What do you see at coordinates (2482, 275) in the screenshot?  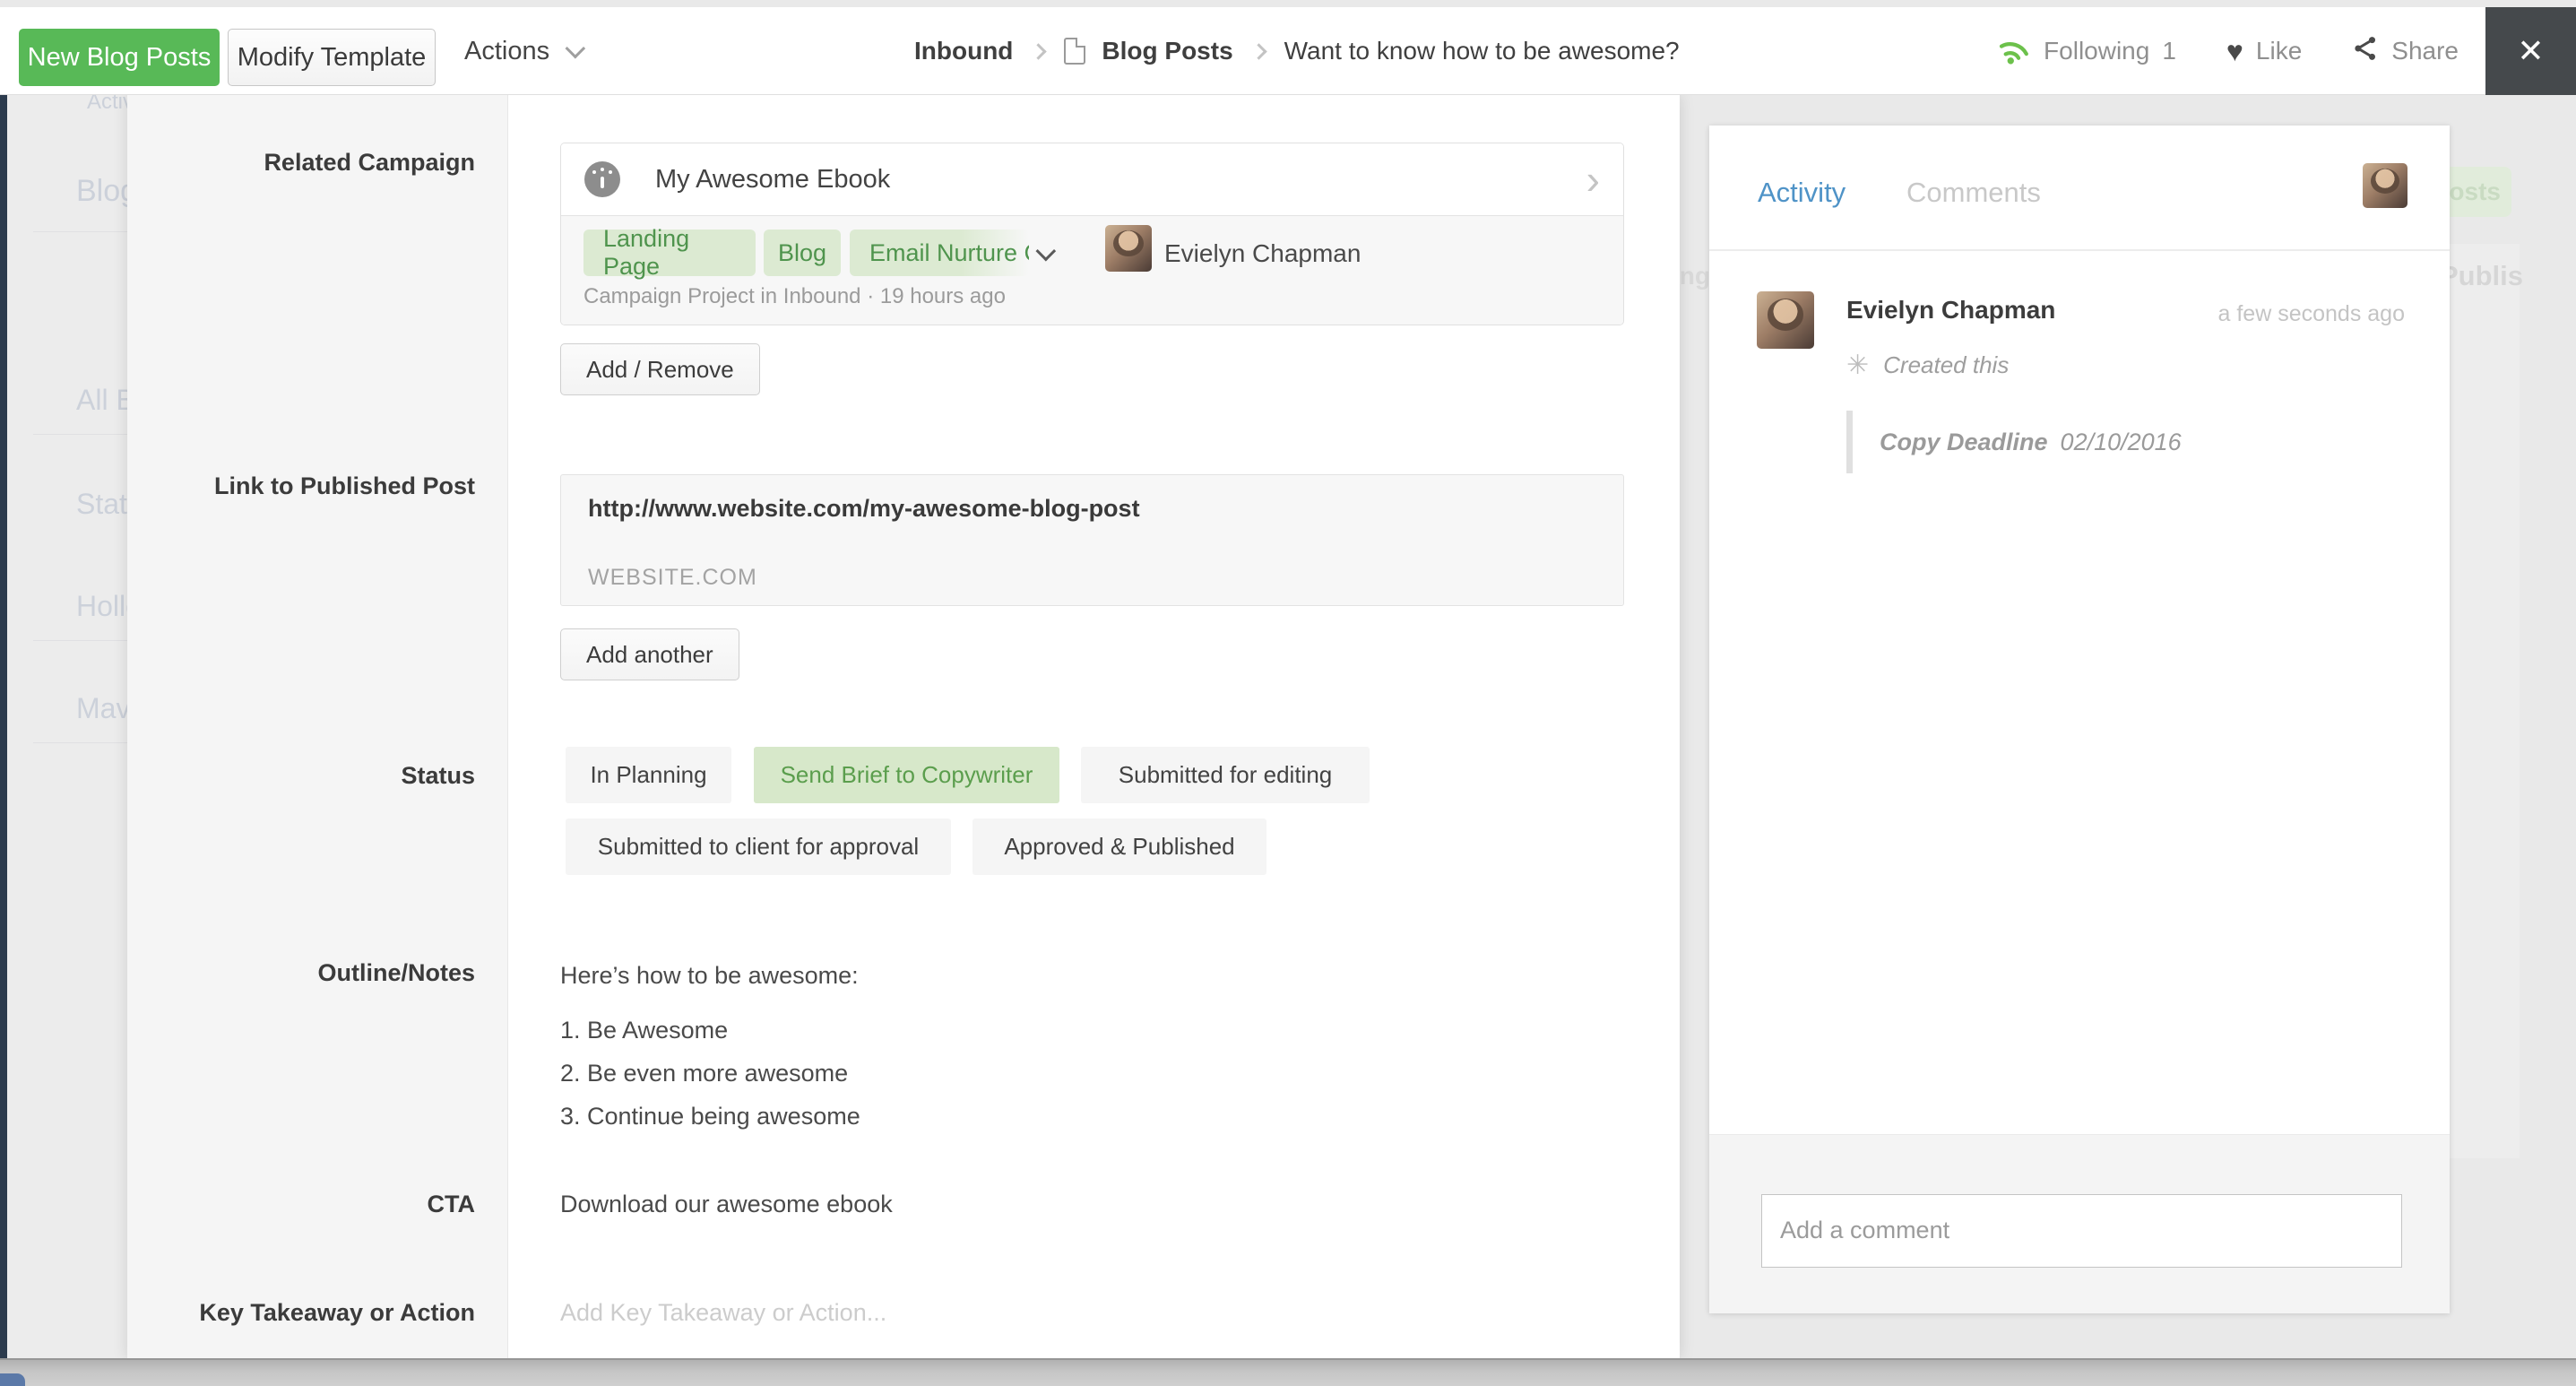 I see `dimmed-column-title-fragment: Publis` at bounding box center [2482, 275].